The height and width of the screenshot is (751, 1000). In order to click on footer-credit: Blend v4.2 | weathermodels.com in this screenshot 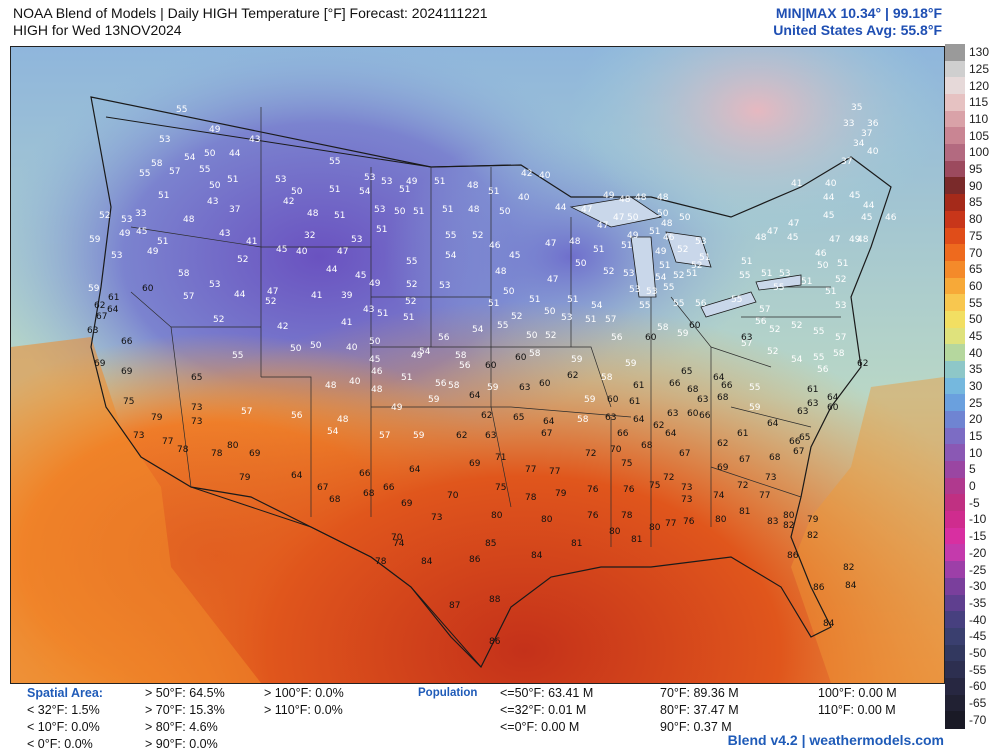, I will do `click(835, 740)`.